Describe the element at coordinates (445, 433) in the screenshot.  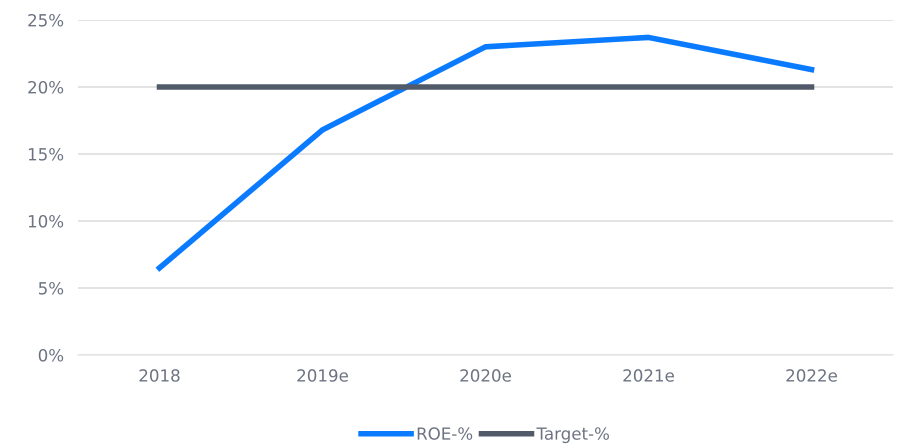
I see `legend-label: ROE-%` at that location.